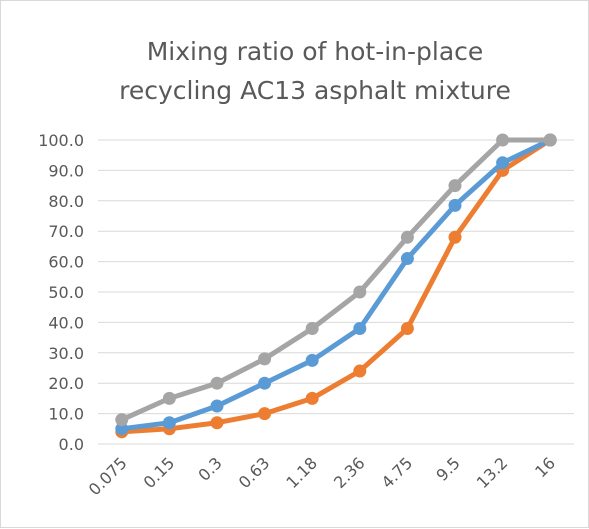 The image size is (589, 529). I want to click on y-tick-label: 40.0, so click(66, 322).